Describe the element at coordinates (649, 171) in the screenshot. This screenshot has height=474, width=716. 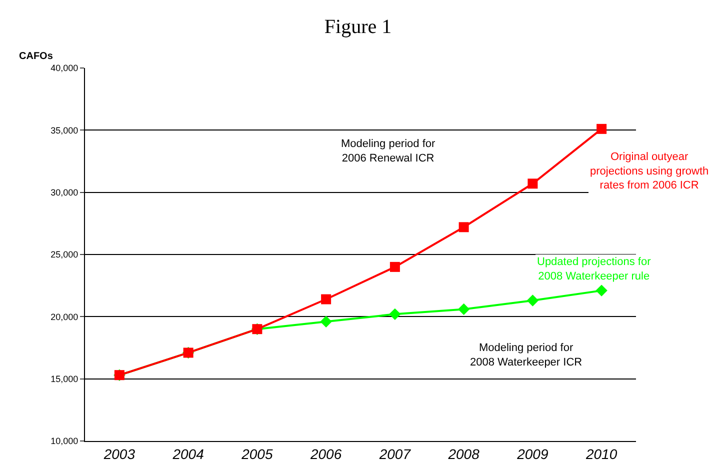
I see `series-label: Original outyear projections using growth rates from 2006 ICR` at that location.